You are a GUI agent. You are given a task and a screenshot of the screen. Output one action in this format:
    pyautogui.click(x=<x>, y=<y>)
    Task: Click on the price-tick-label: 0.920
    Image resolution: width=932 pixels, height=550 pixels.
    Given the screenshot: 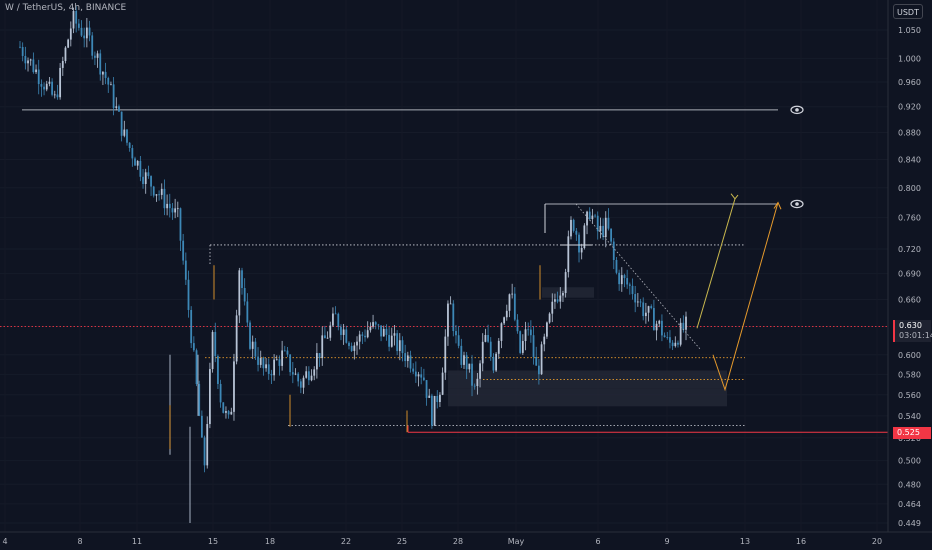 What is the action you would take?
    pyautogui.click(x=909, y=107)
    